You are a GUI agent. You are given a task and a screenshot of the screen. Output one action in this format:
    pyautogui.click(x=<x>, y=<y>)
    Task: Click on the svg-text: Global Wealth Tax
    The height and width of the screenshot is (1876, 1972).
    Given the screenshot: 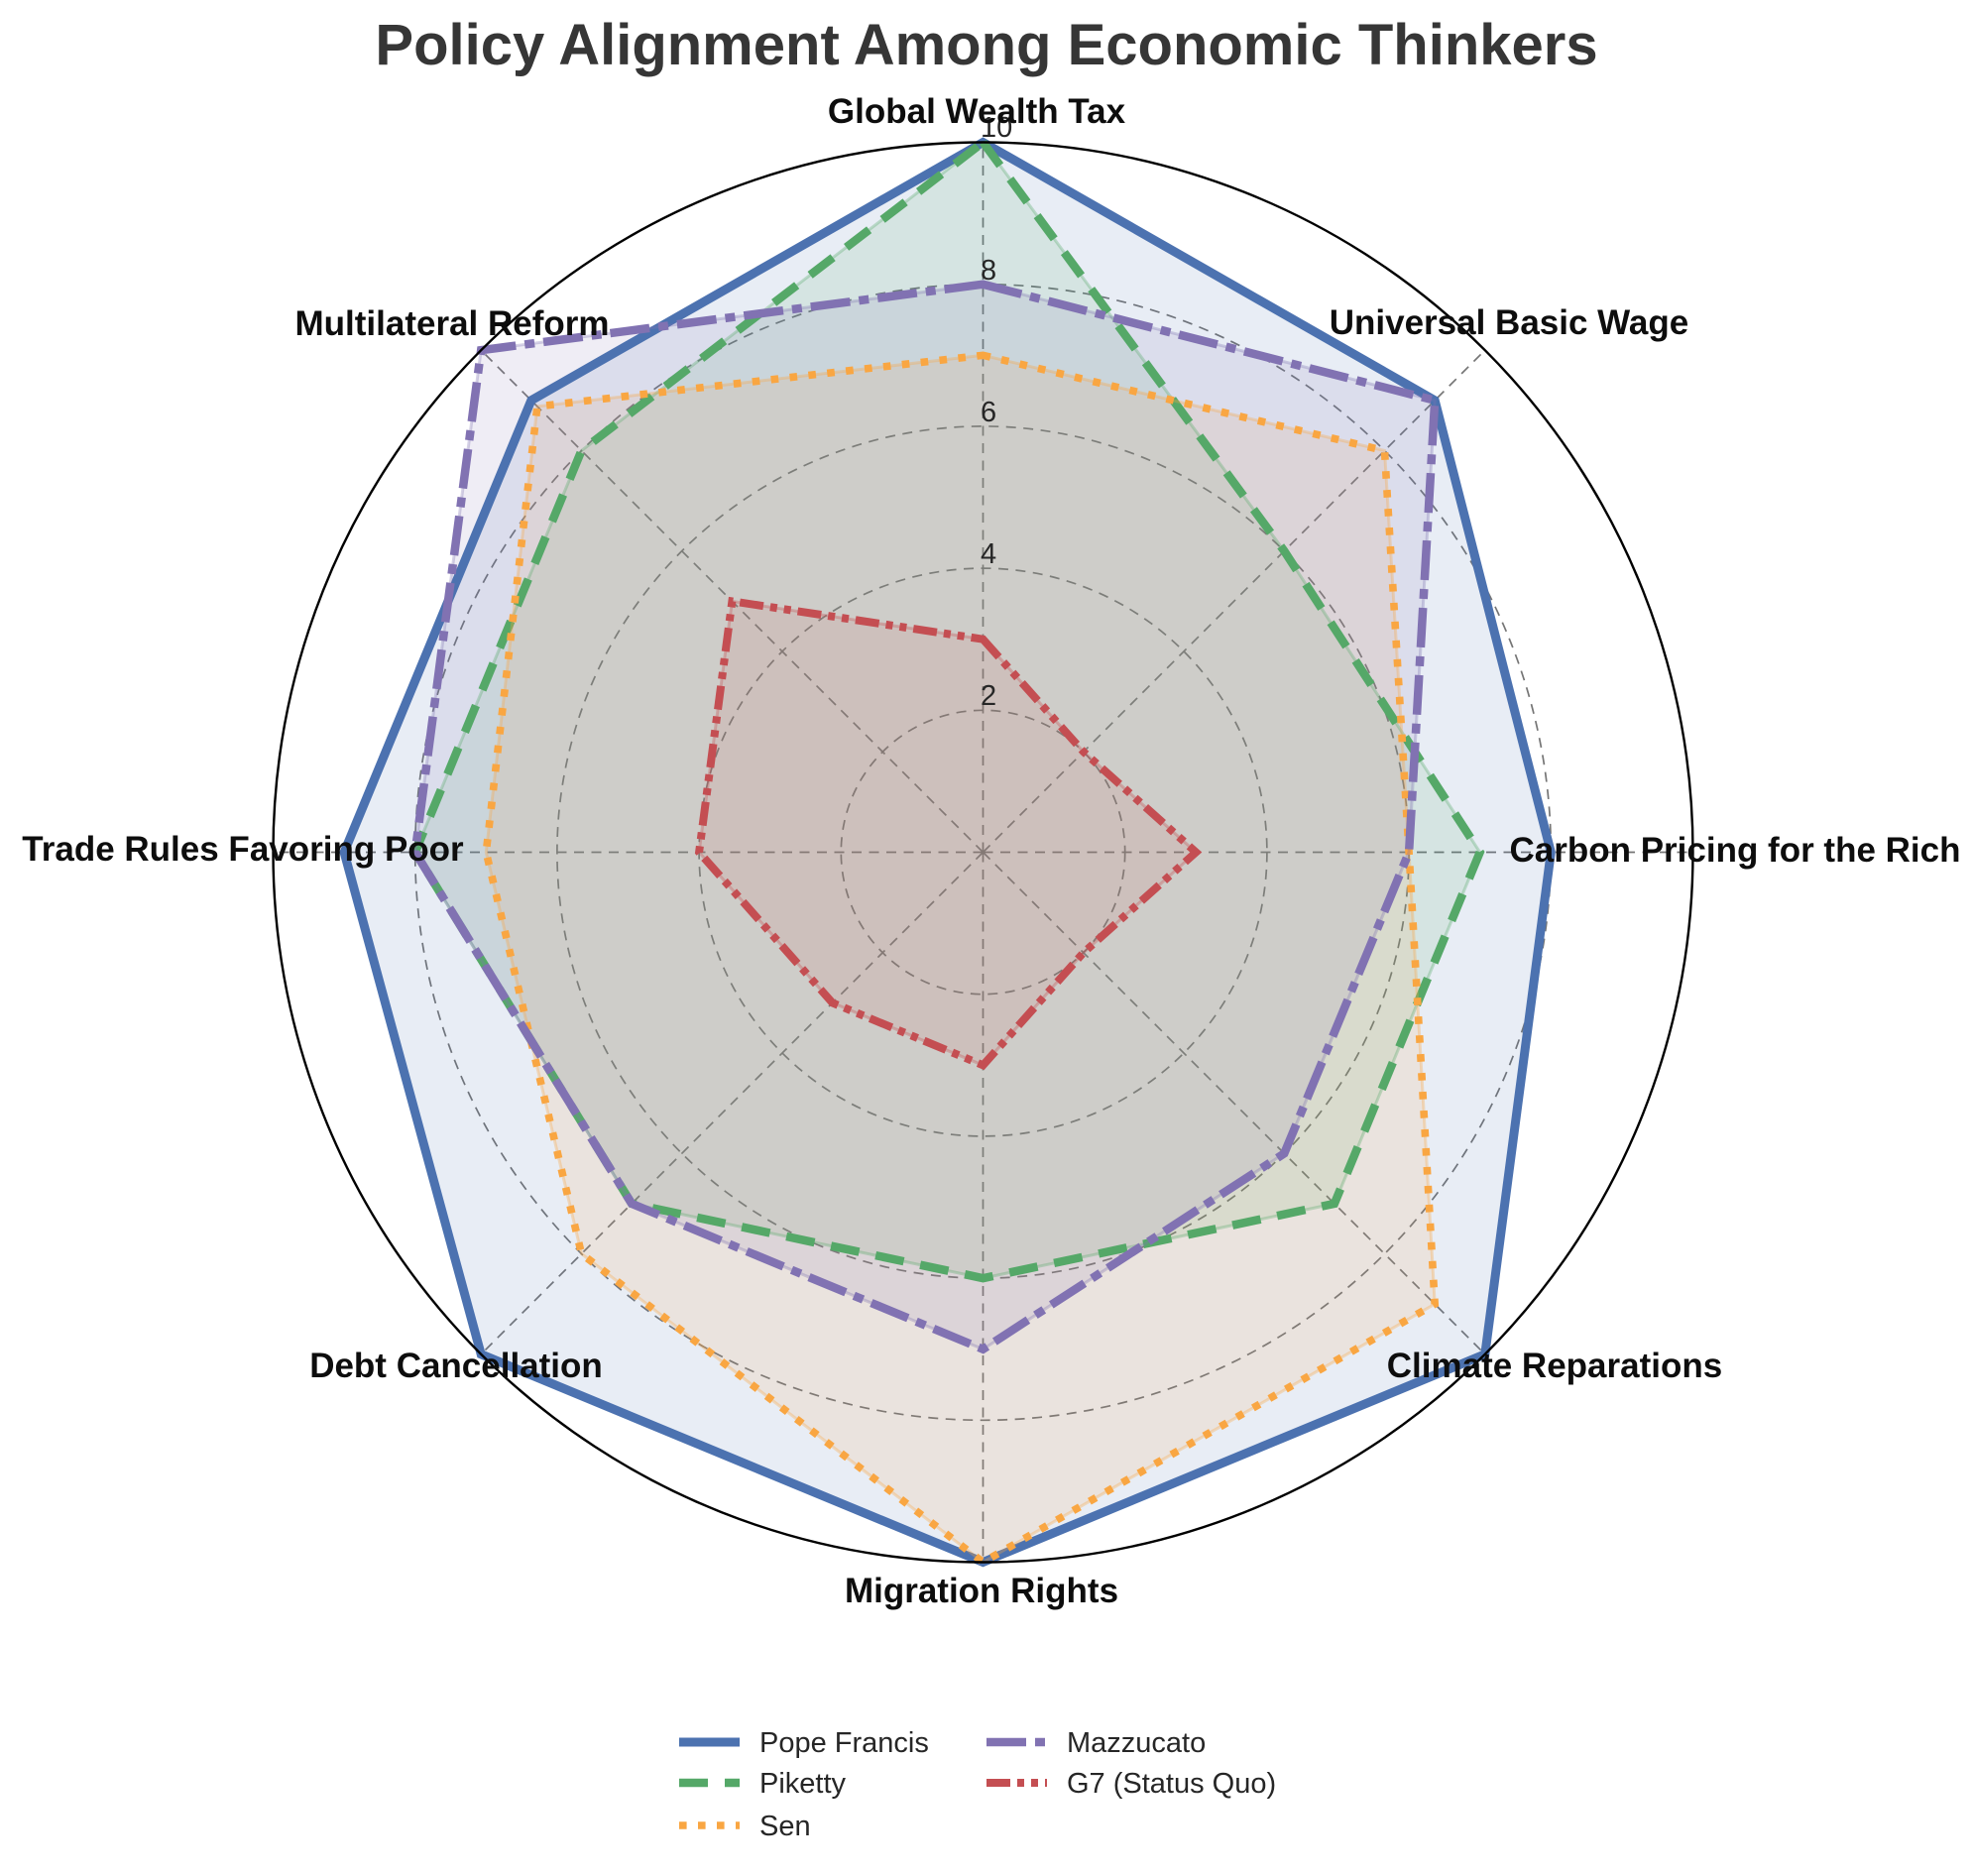 What is the action you would take?
    pyautogui.click(x=977, y=111)
    